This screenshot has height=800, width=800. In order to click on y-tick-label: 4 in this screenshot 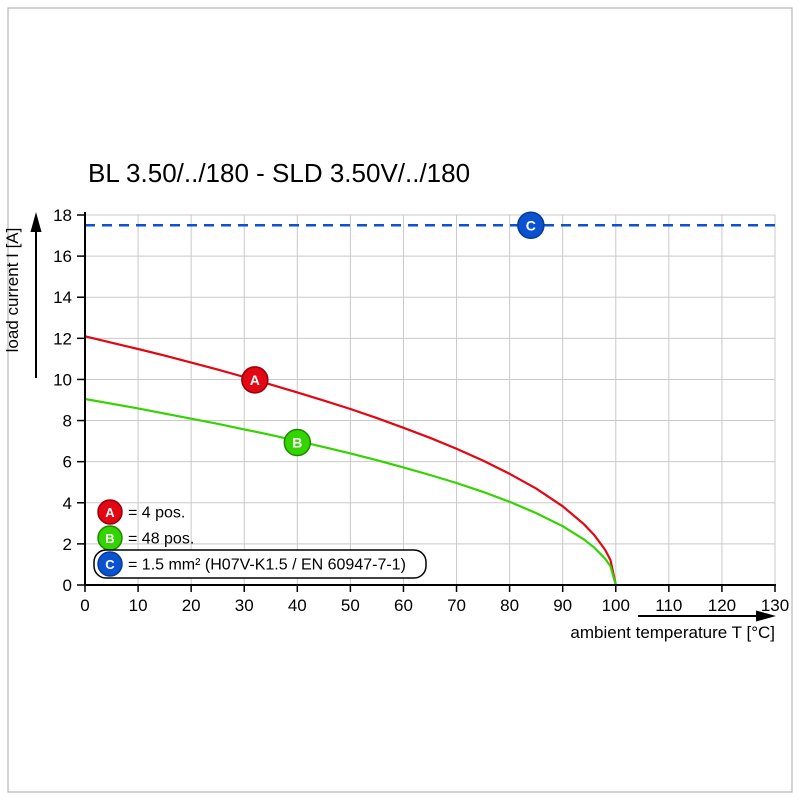, I will do `click(67, 503)`.